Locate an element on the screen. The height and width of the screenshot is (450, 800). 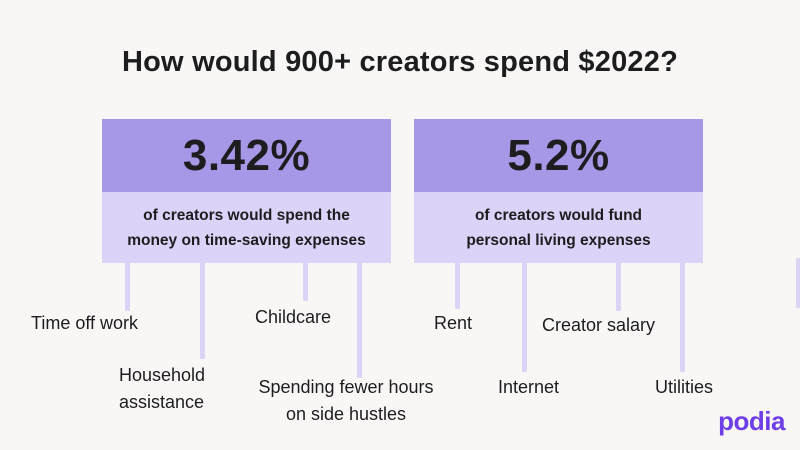
card-header: 5.2% is located at coordinates (558, 155).